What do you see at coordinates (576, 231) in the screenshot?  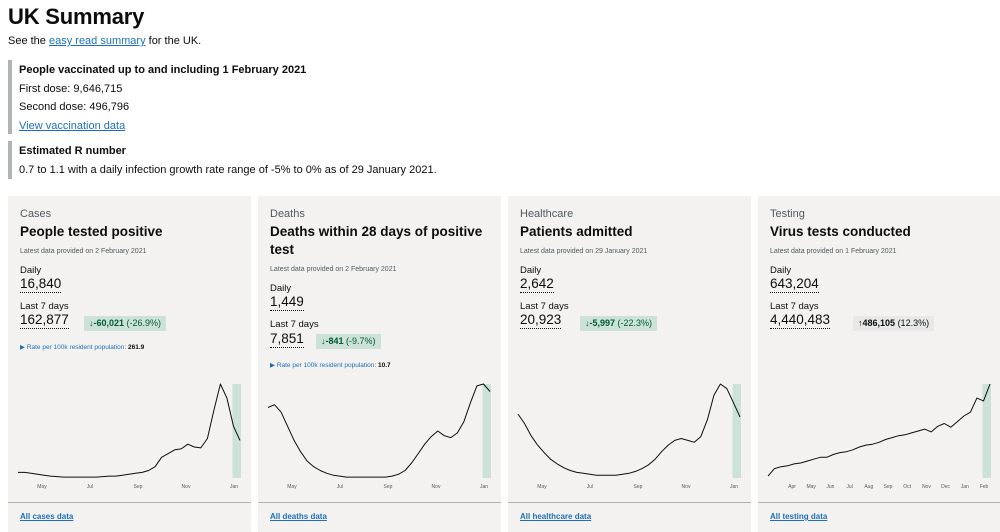 I see `card-title: Patients admitted` at bounding box center [576, 231].